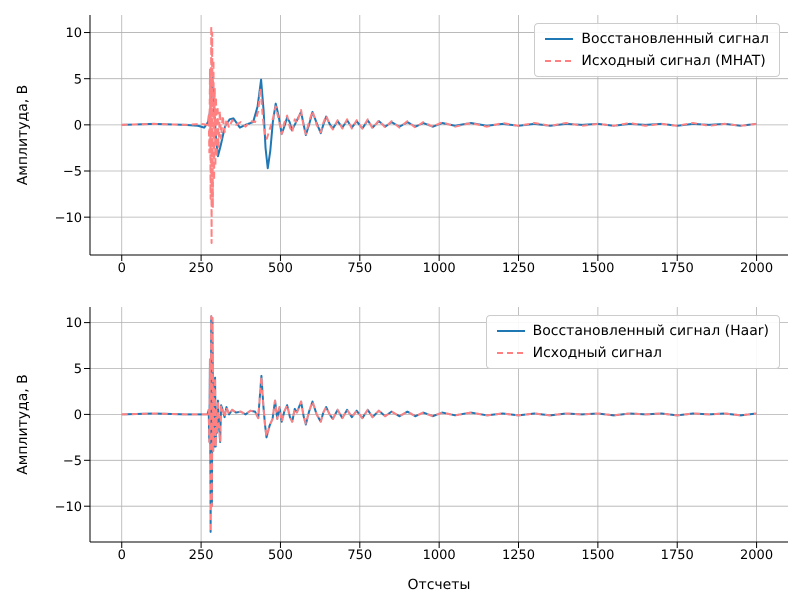  Describe the element at coordinates (673, 61) in the screenshot. I see `legend-label: Исходный сигнал (MHAT)` at that location.